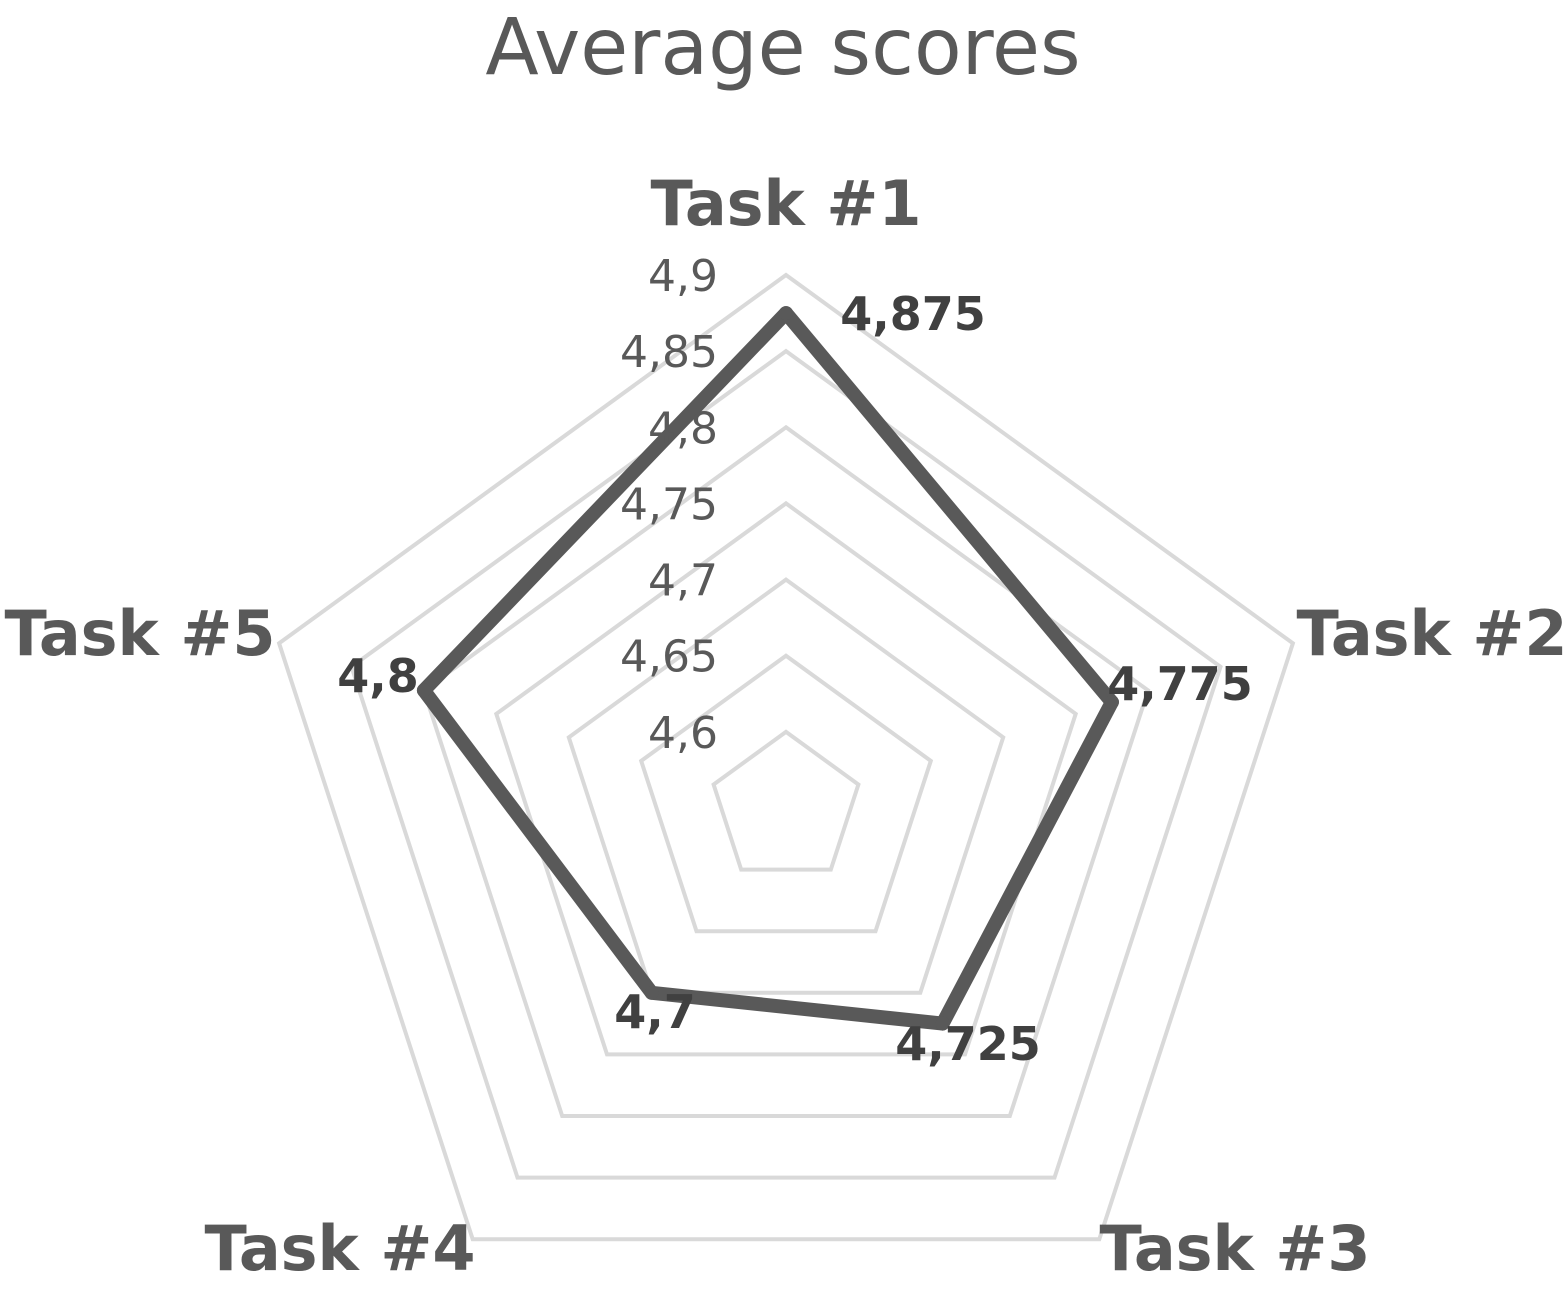  What do you see at coordinates (140, 633) in the screenshot?
I see `category-label-5: Task #5` at bounding box center [140, 633].